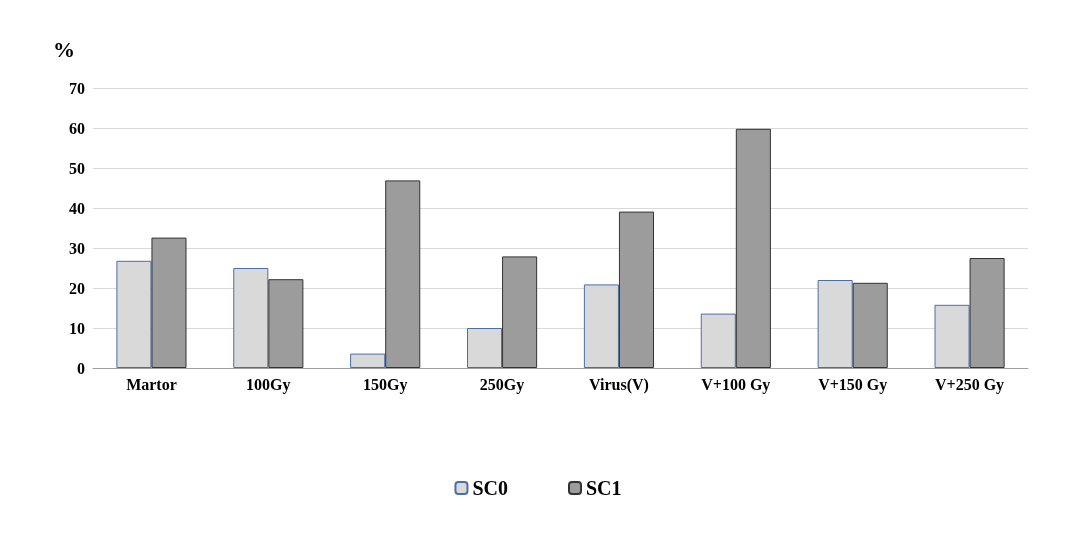 This screenshot has width=1080, height=551. Describe the element at coordinates (385, 384) in the screenshot. I see `x-tick-label: 150Gy` at that location.